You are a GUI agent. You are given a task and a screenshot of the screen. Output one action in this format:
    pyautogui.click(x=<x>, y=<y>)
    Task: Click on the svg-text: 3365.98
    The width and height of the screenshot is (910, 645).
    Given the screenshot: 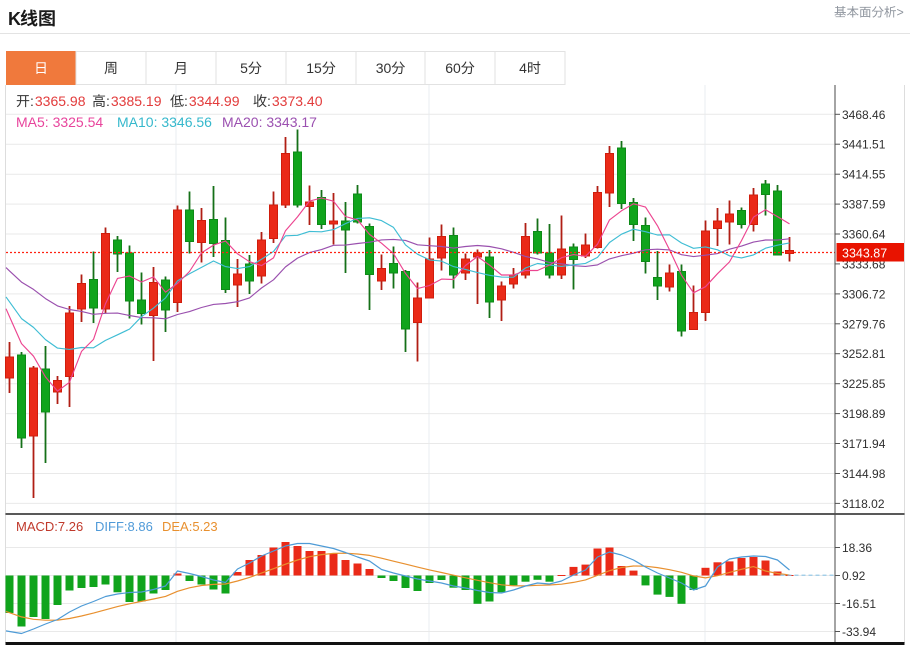 What is the action you would take?
    pyautogui.click(x=60, y=101)
    